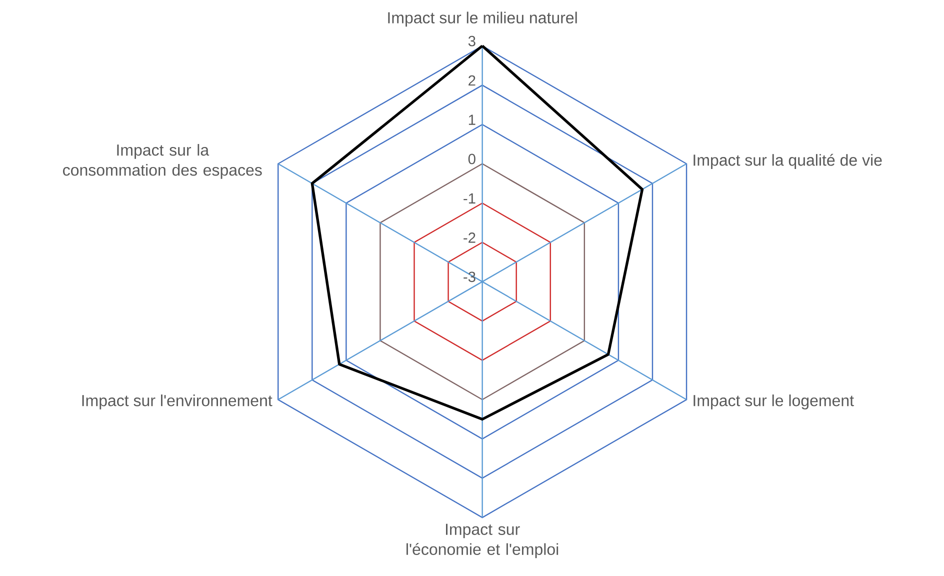  Describe the element at coordinates (472, 119) in the screenshot. I see `y-tick-label: 1` at that location.